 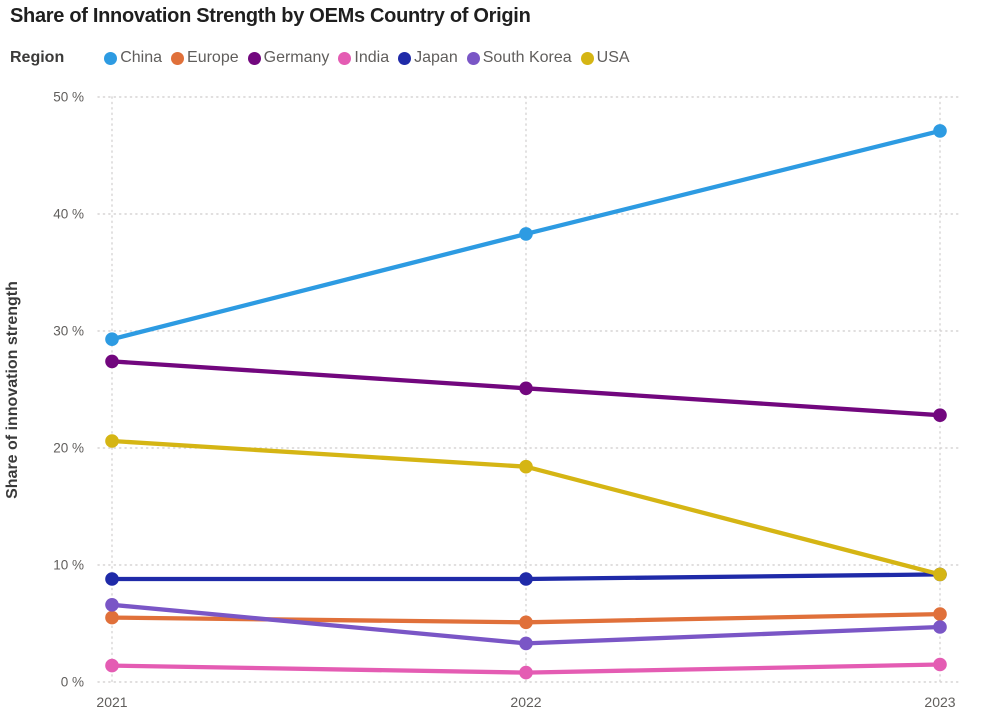 I want to click on legend-dot-japan, so click(x=405, y=58).